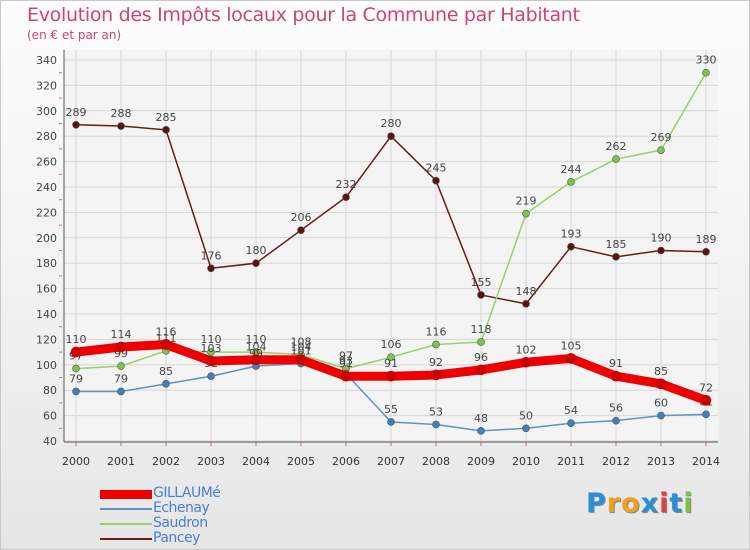 This screenshot has width=750, height=550. Describe the element at coordinates (596, 503) in the screenshot. I see `logo-letter: P` at that location.